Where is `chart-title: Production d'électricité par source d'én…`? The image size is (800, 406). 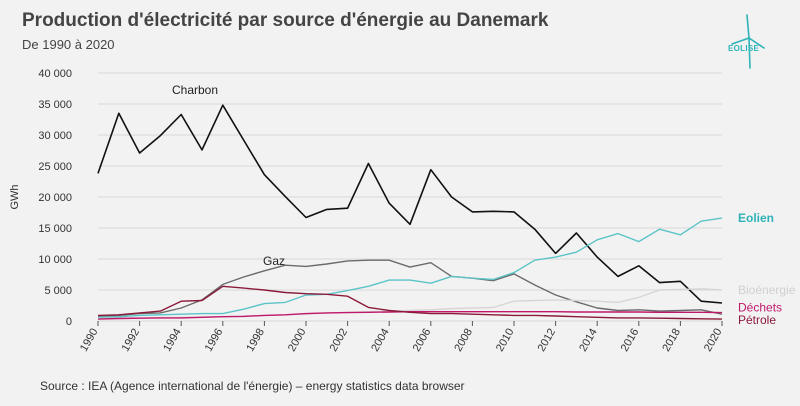
chart-title: Production d'électricité par source d'én… is located at coordinates (285, 20).